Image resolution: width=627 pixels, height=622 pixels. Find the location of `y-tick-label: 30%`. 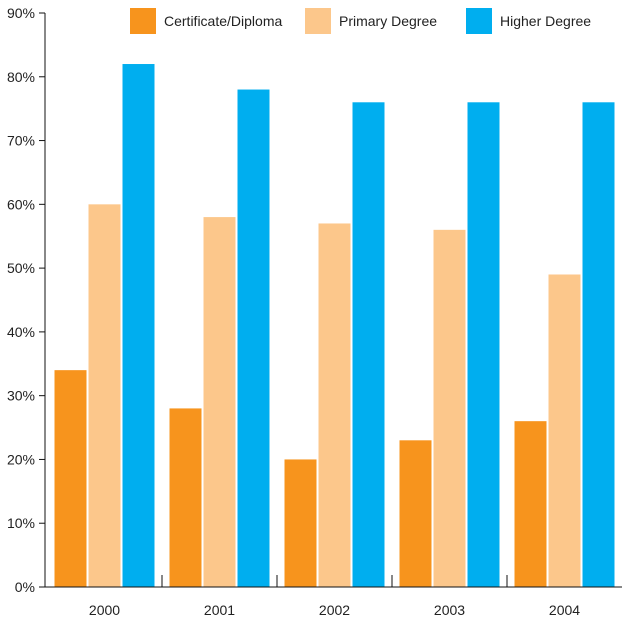

y-tick-label: 30% is located at coordinates (21, 396).